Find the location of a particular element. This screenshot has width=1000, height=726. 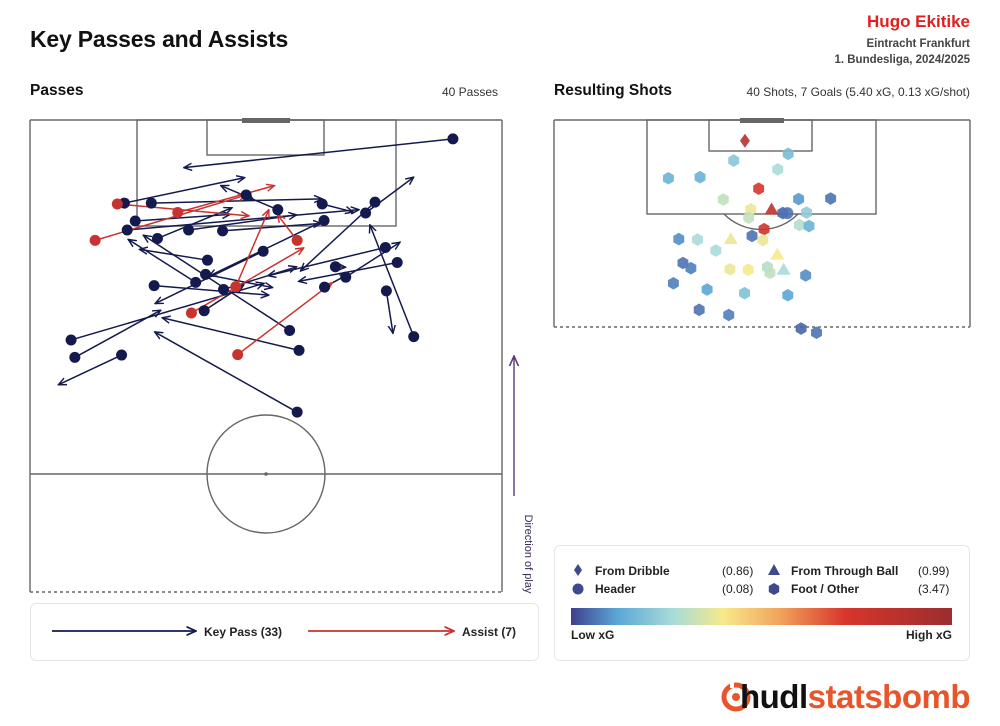

team-name: Eintracht Frankfurt is located at coordinates (918, 44).